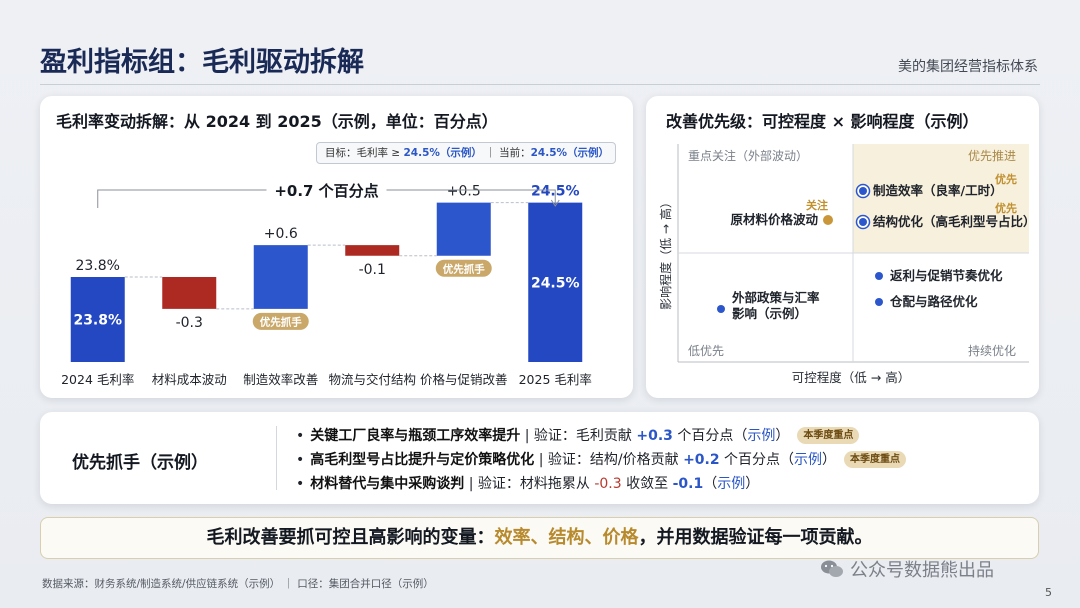 This screenshot has width=1080, height=608. Describe the element at coordinates (464, 192) in the screenshot. I see `value-label: +0.5` at that location.